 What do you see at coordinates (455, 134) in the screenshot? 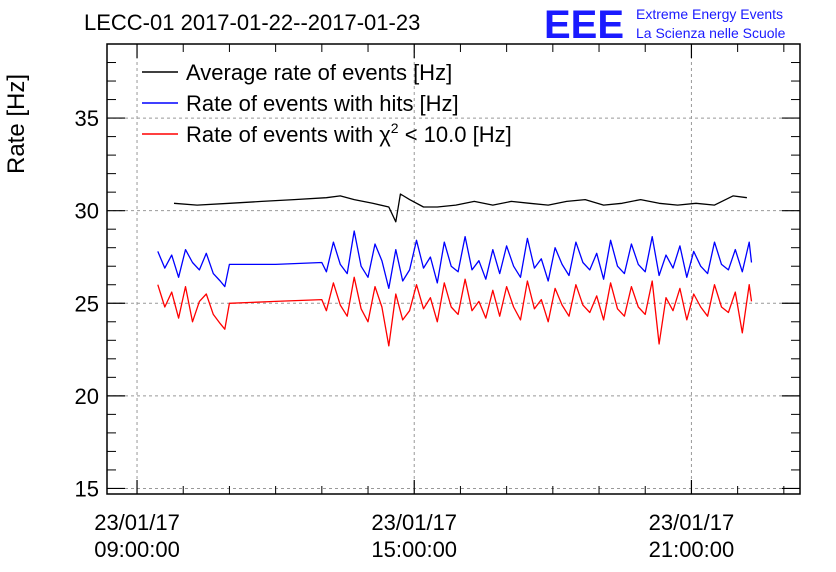
I see `legend-text-part: < 10.0 [Hz]` at bounding box center [455, 134].